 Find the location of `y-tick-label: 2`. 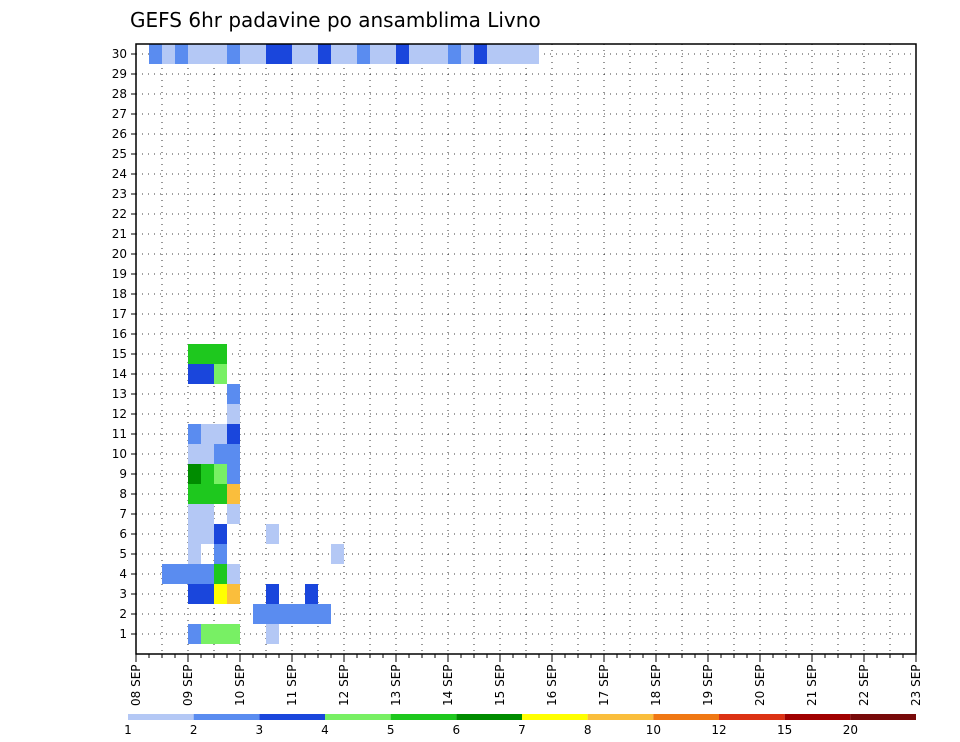

y-tick-label: 2 is located at coordinates (123, 614).